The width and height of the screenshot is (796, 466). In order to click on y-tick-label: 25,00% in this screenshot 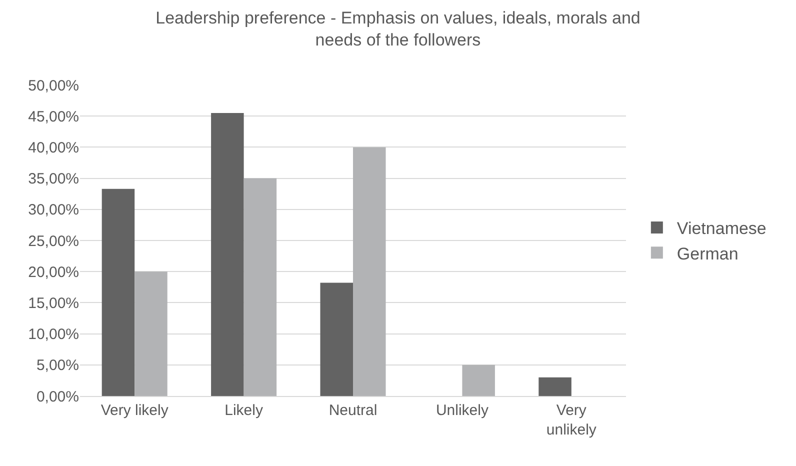, I will do `click(53, 241)`.